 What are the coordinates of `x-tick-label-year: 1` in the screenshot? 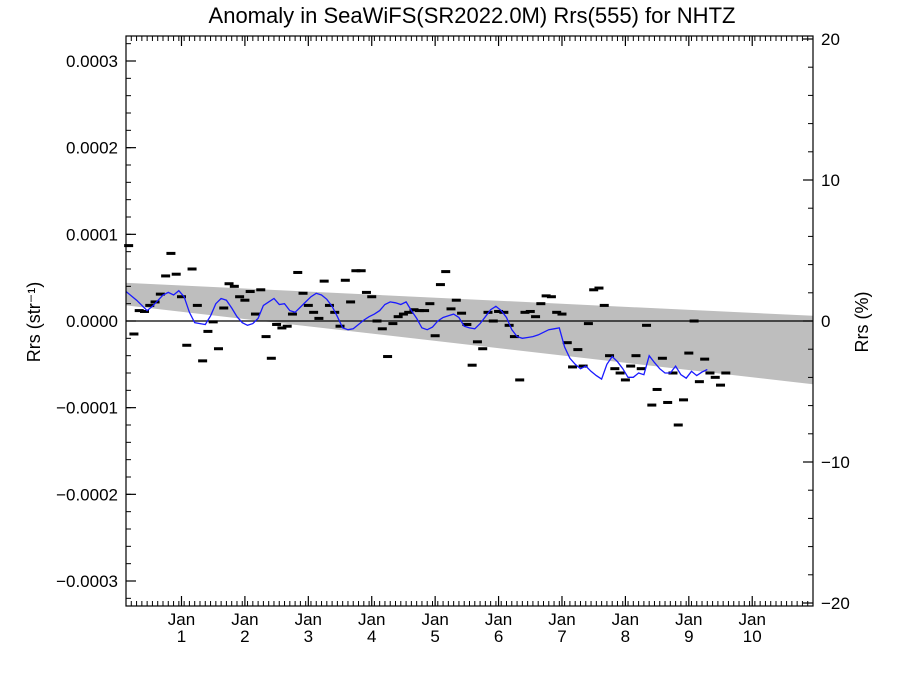 It's located at (181, 636).